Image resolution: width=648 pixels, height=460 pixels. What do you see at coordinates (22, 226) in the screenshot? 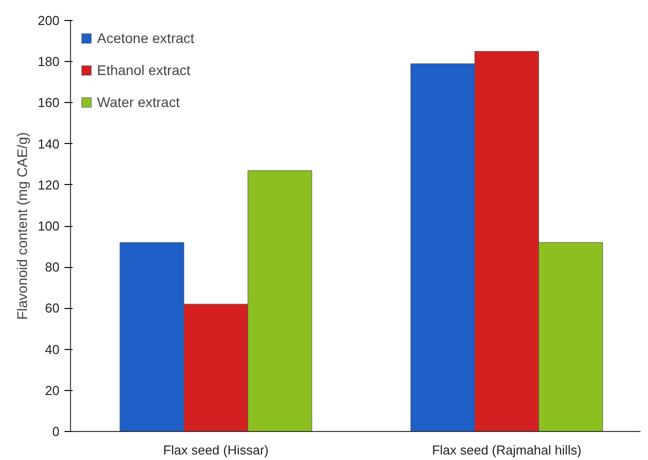
I see `y-axis-title: Flavonoid content (mg CAE/g)` at bounding box center [22, 226].